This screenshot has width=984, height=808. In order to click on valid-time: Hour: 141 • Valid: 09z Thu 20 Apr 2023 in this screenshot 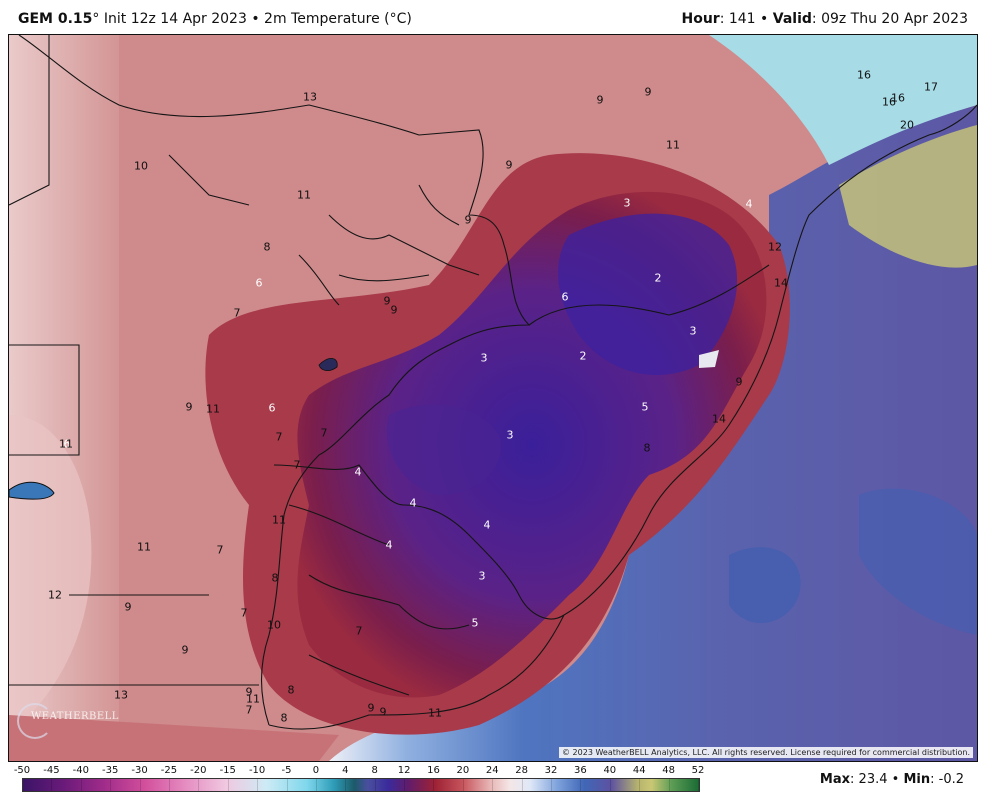, I will do `click(824, 19)`.